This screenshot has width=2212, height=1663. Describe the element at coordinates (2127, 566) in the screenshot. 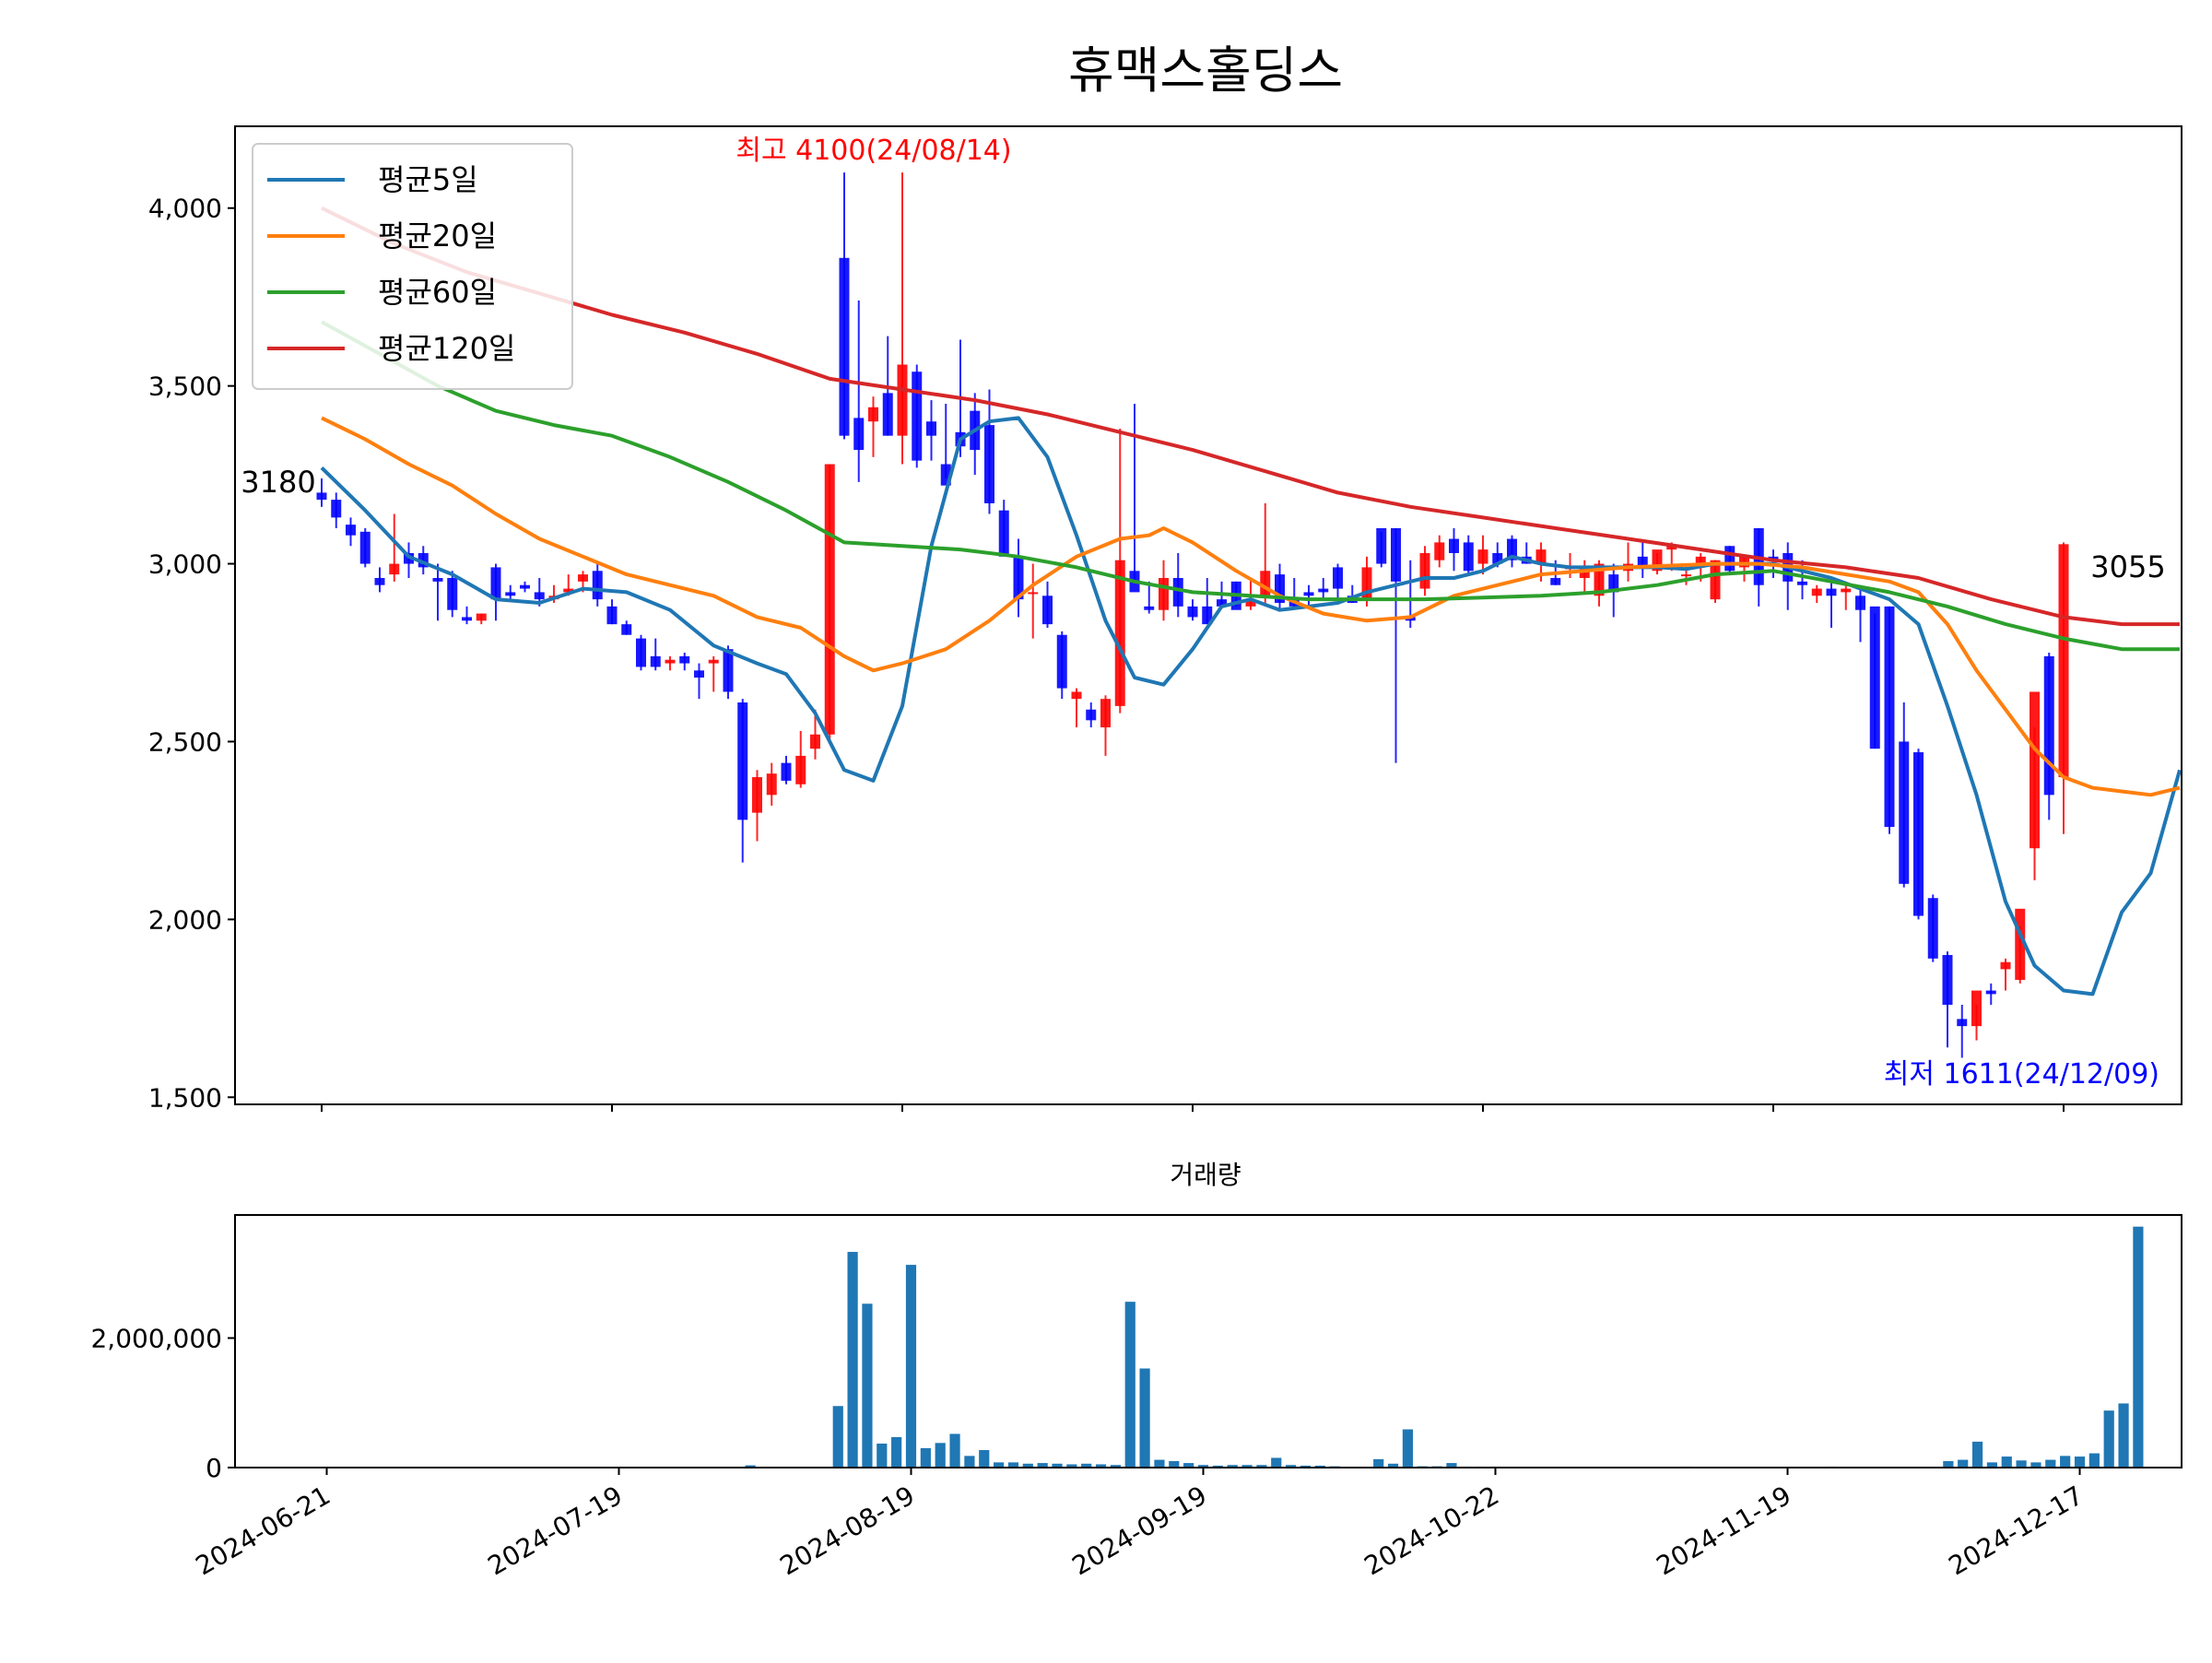

I see `last-close-label: 3055` at that location.